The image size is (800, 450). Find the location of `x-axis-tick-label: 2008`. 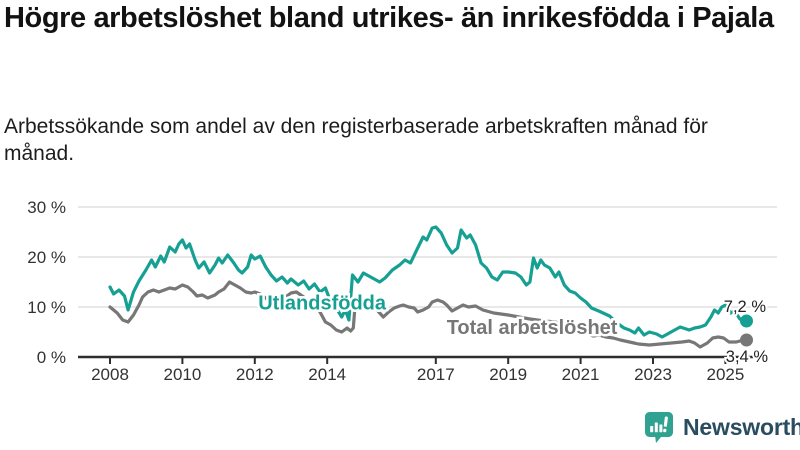

x-axis-tick-label: 2008 is located at coordinates (110, 374).